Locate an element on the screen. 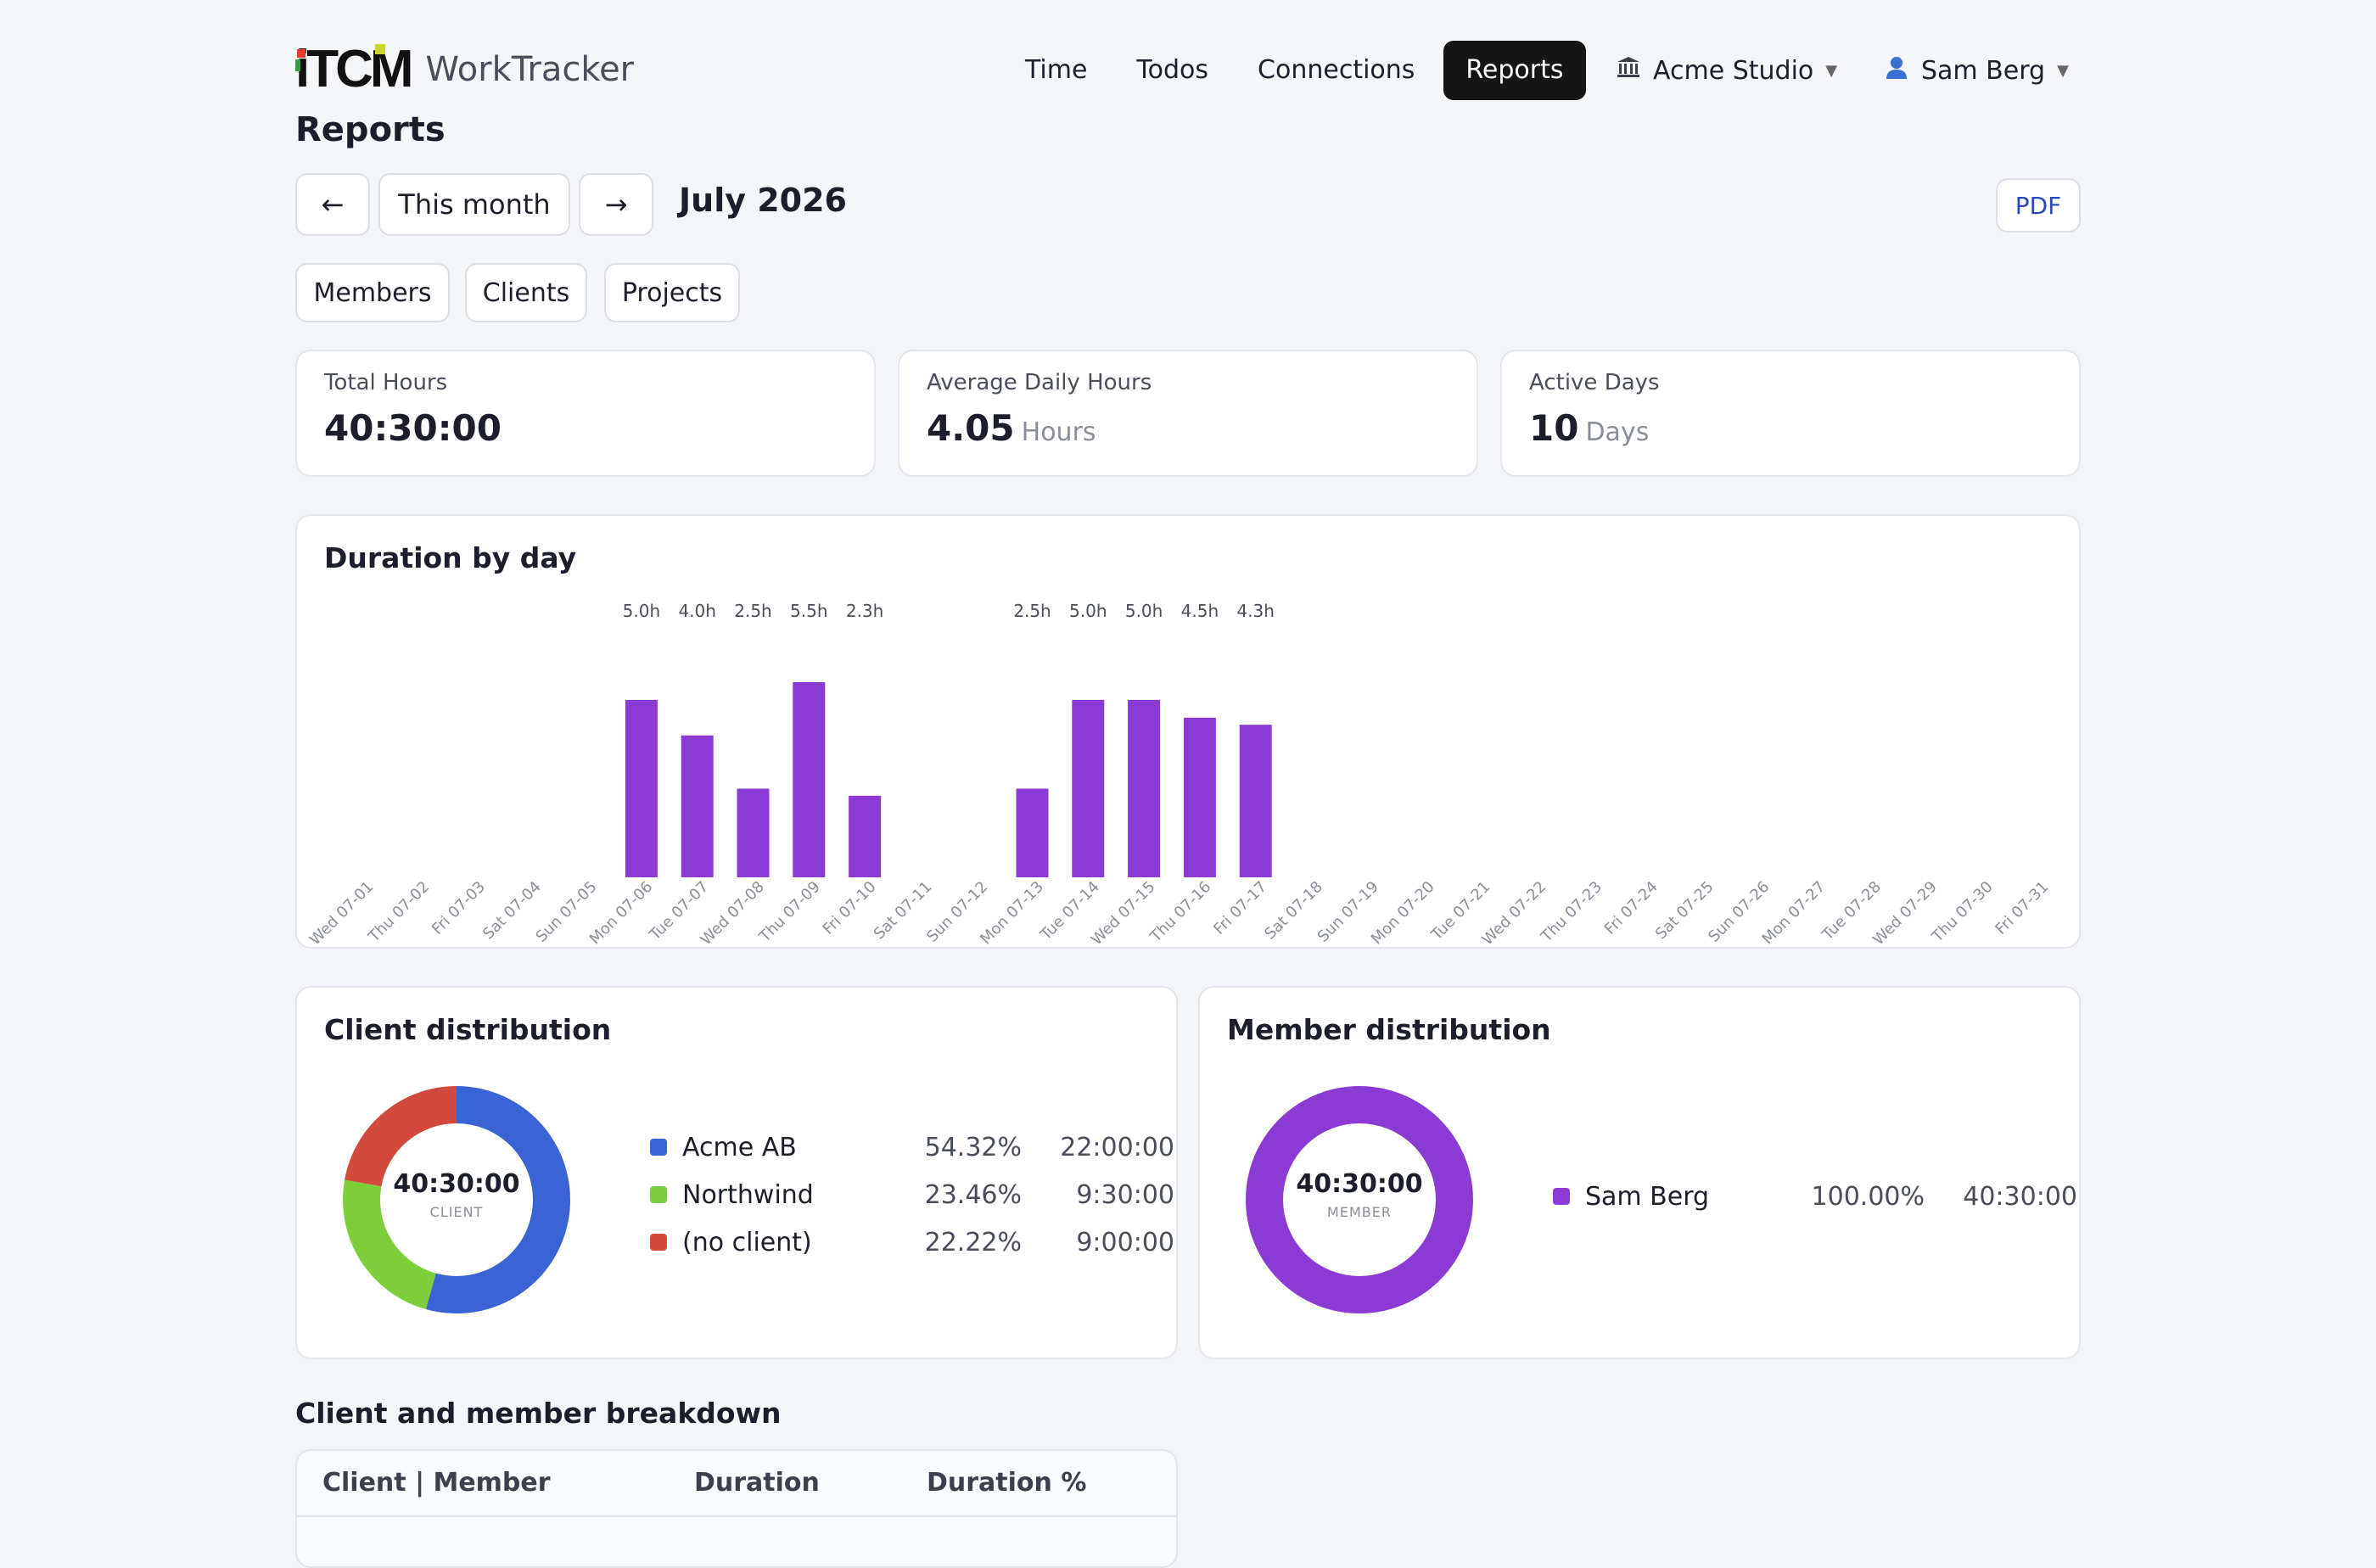 Image resolution: width=2376 pixels, height=1568 pixels. card-title: Client distribution is located at coordinates (468, 1029).